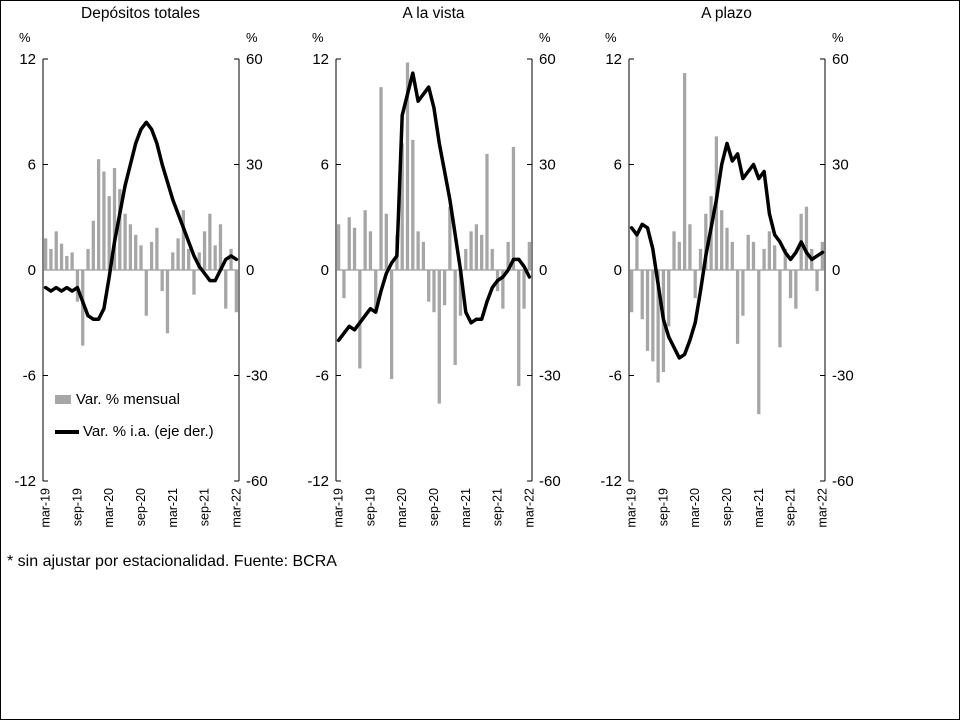  I want to click on legend-bar-label: Var. % mensual, so click(128, 399).